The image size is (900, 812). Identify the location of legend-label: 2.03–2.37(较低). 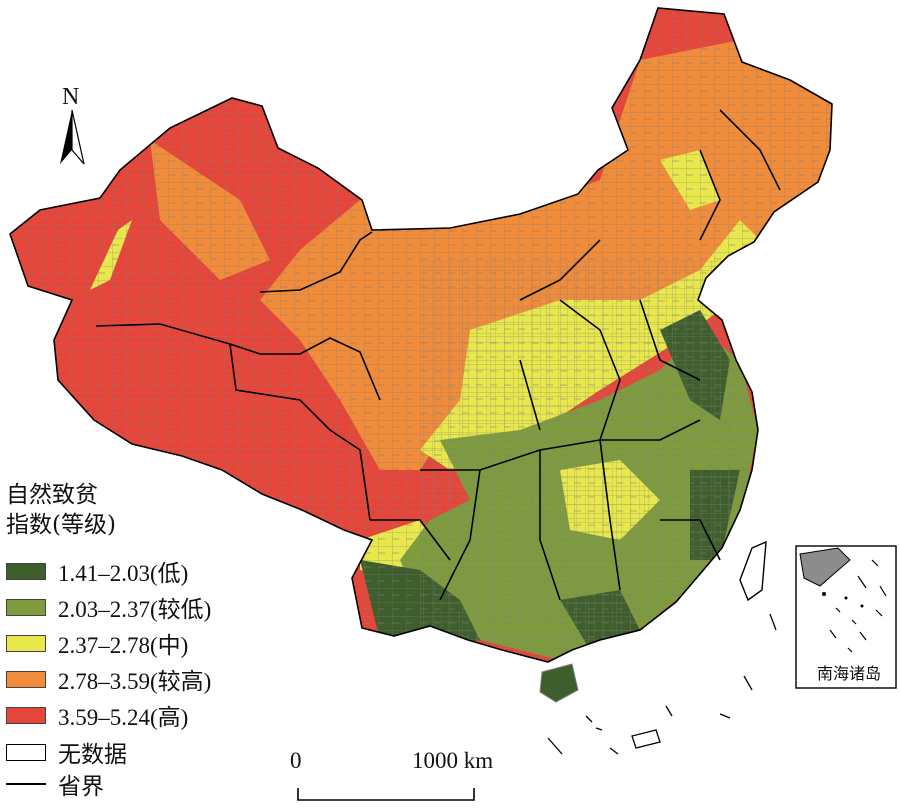
(135, 609).